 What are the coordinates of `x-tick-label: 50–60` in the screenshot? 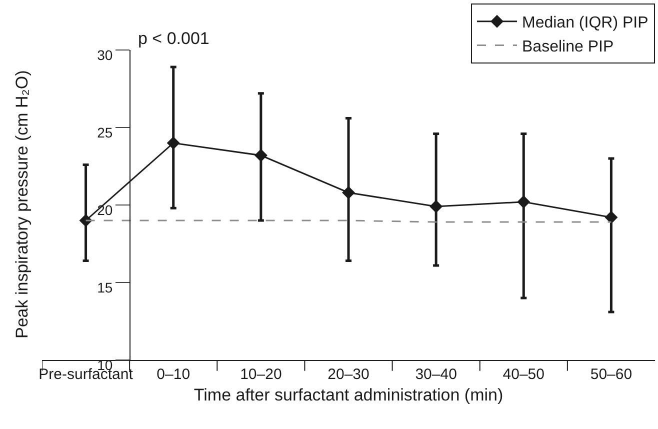 It's located at (611, 375).